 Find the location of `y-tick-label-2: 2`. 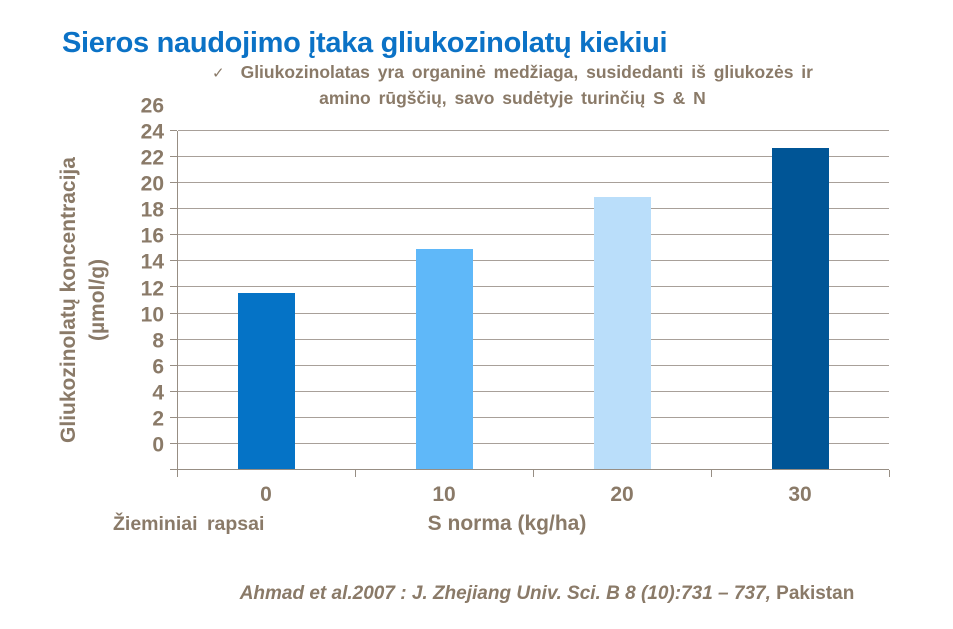

y-tick-label-2: 2 is located at coordinates (158, 419).